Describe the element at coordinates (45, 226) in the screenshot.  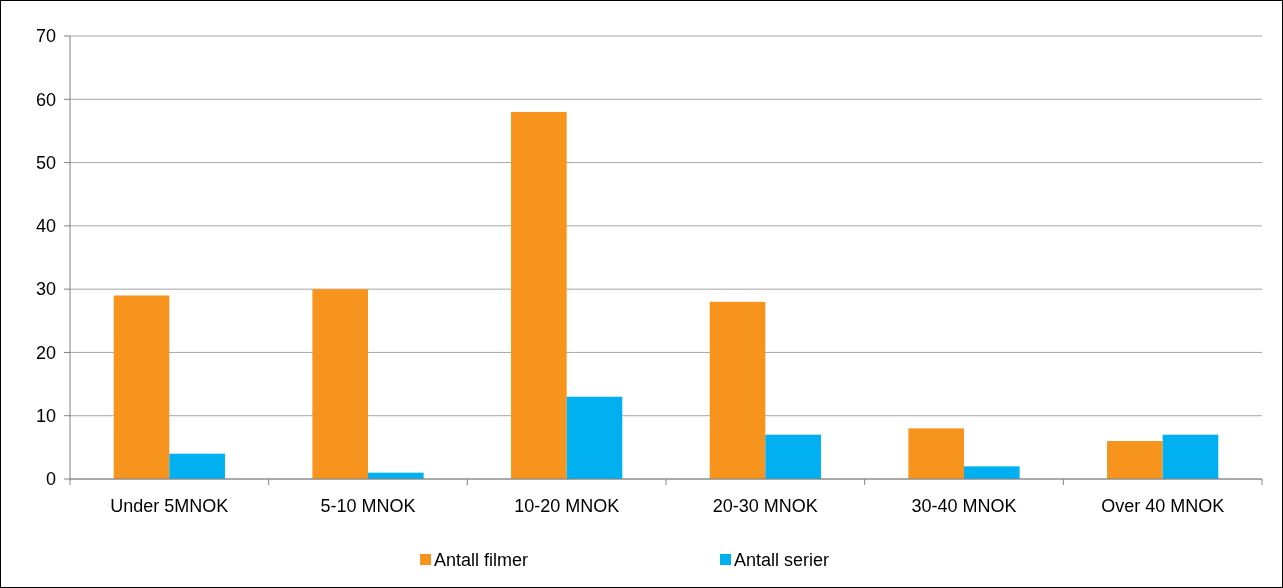
I see `y-tick-label: 40` at that location.